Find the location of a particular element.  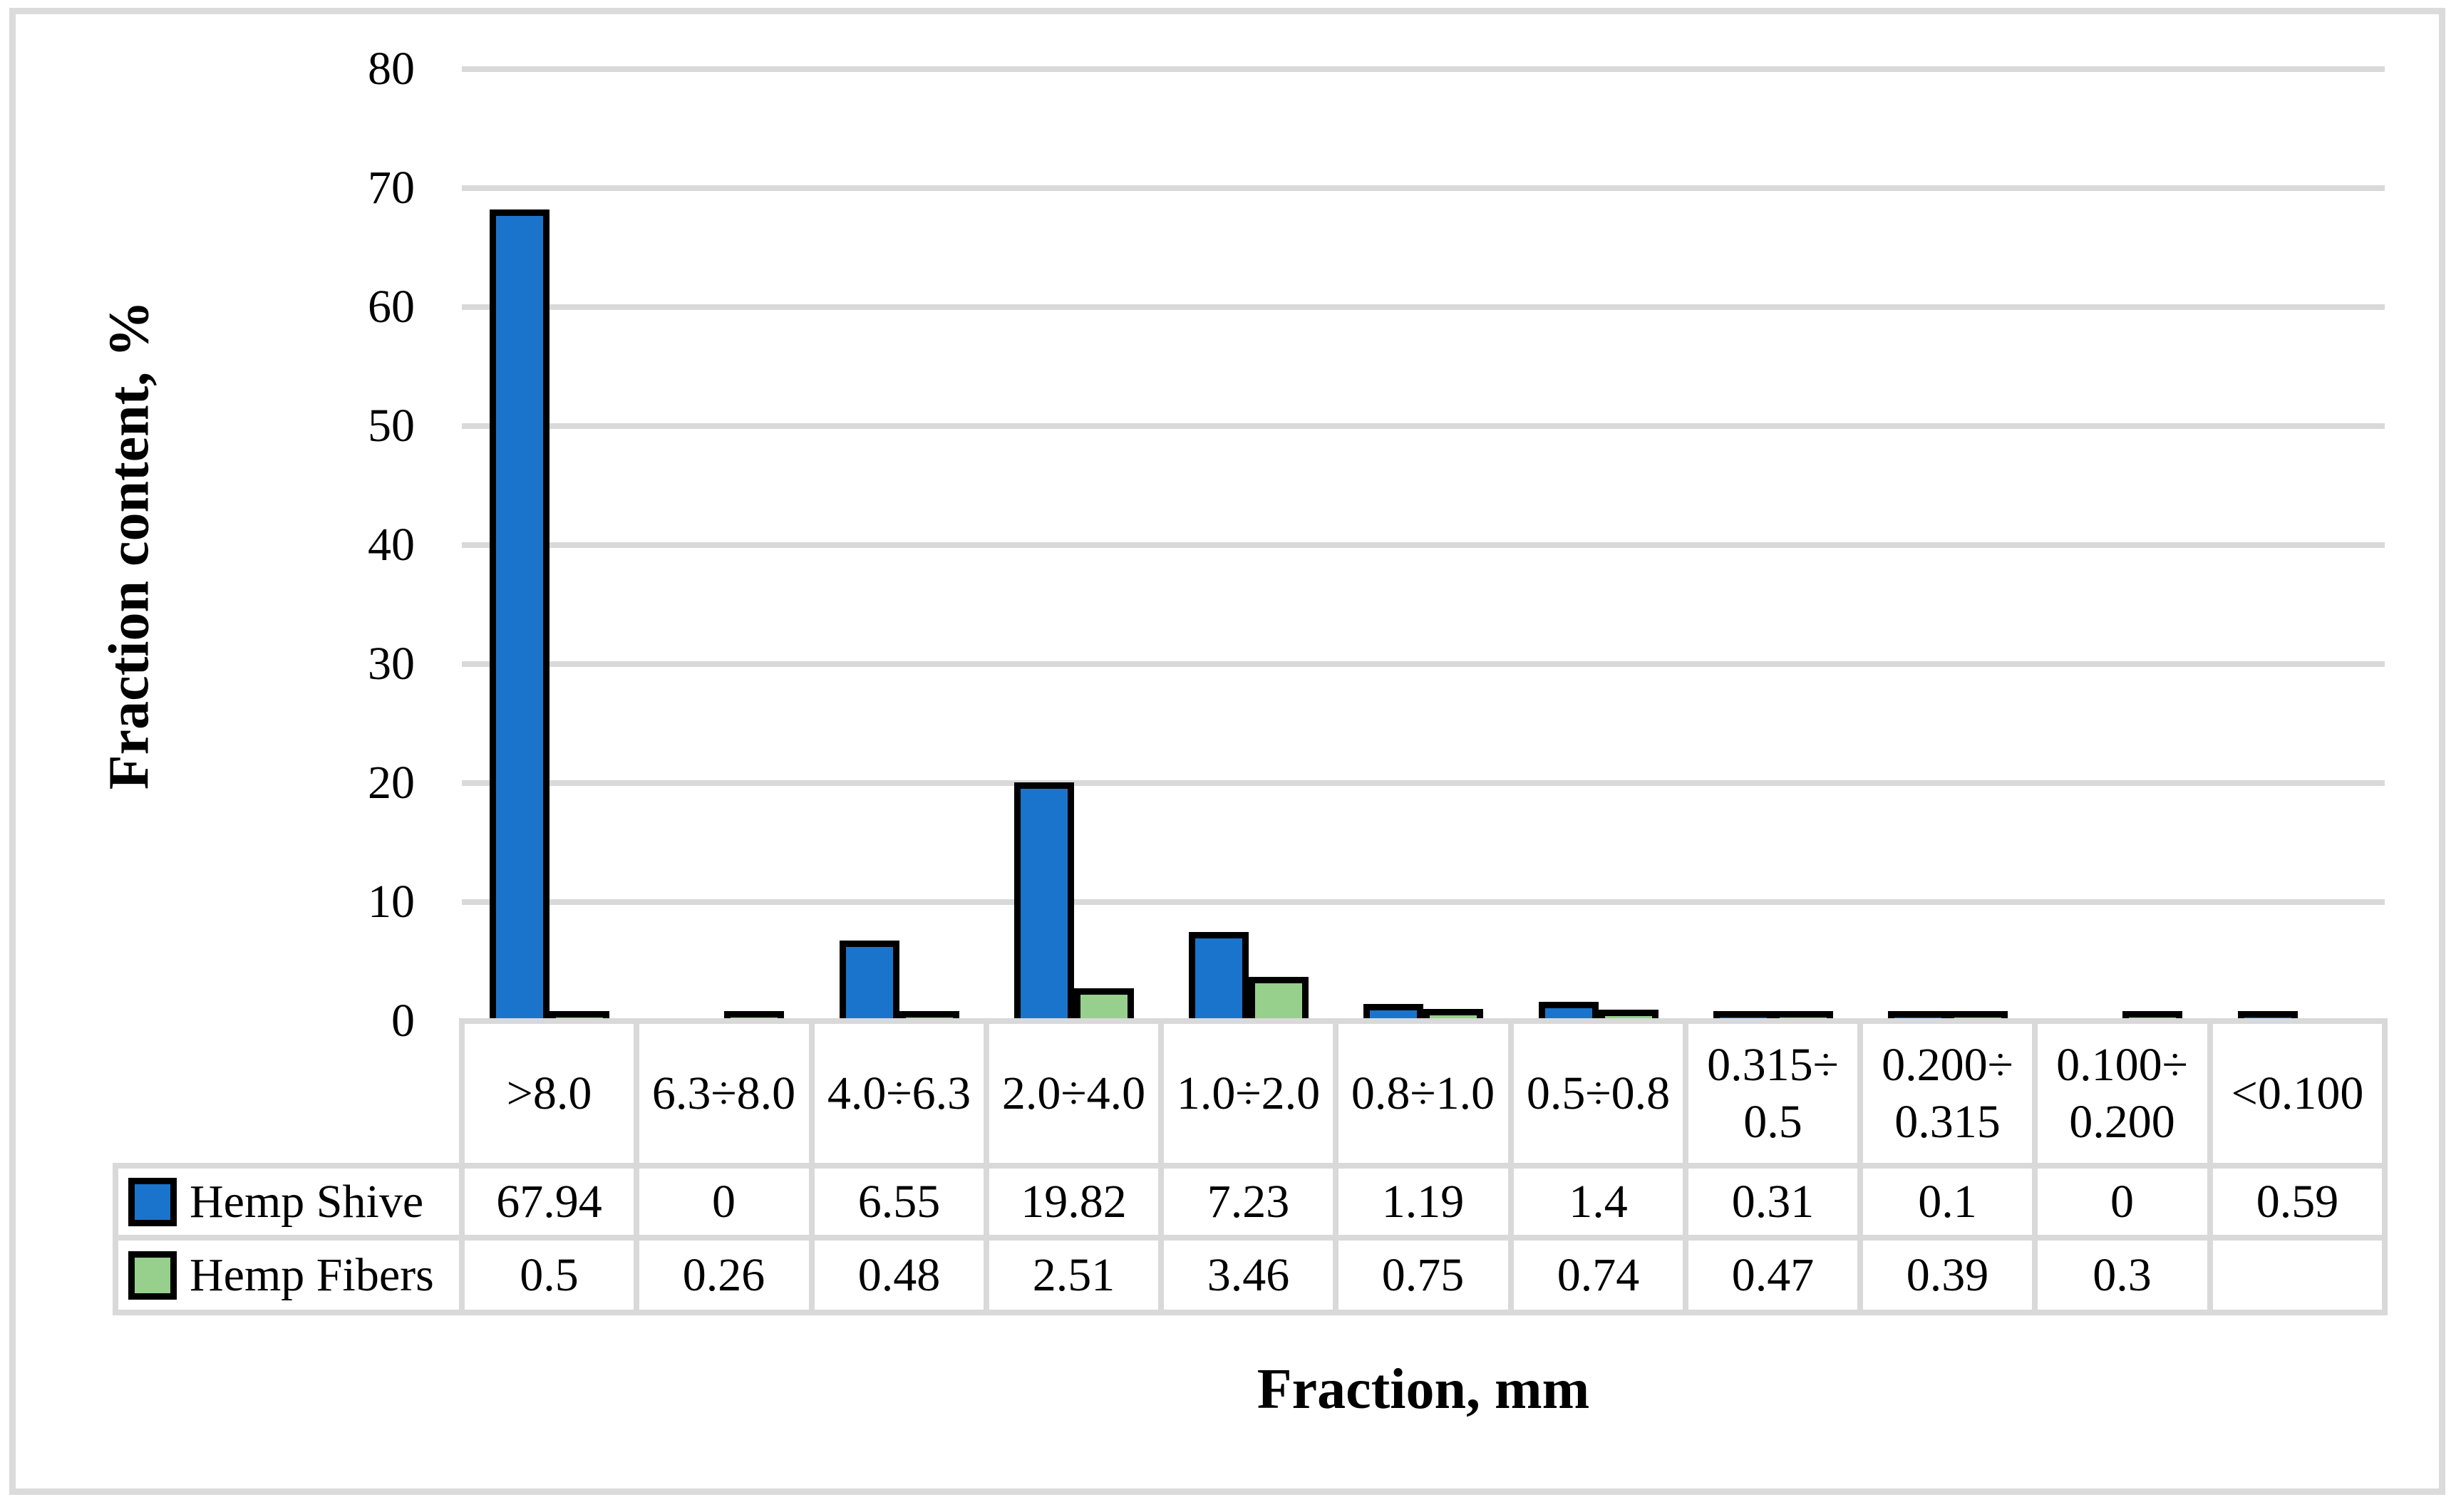

value-cell-row1-col9: 0.3 is located at coordinates (2122, 1274).